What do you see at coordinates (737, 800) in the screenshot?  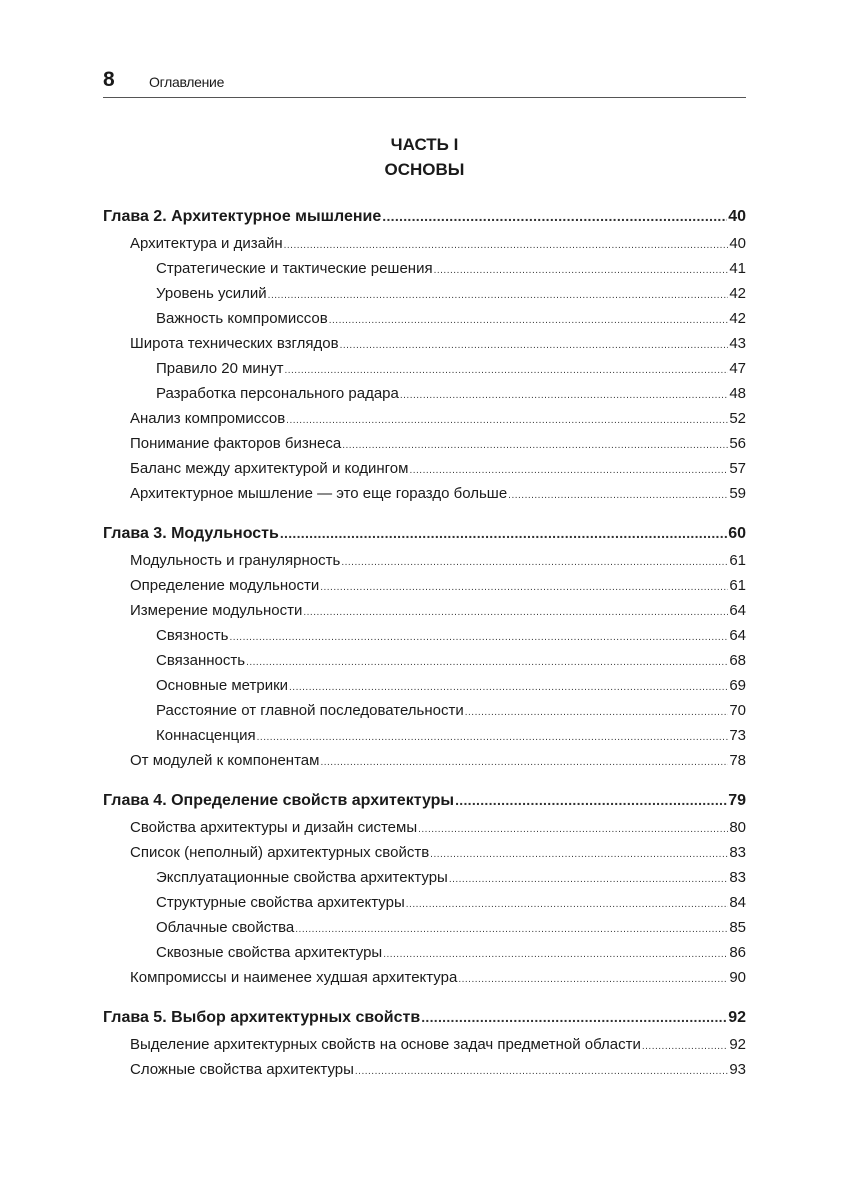 I see `toc-entry-page: 79` at bounding box center [737, 800].